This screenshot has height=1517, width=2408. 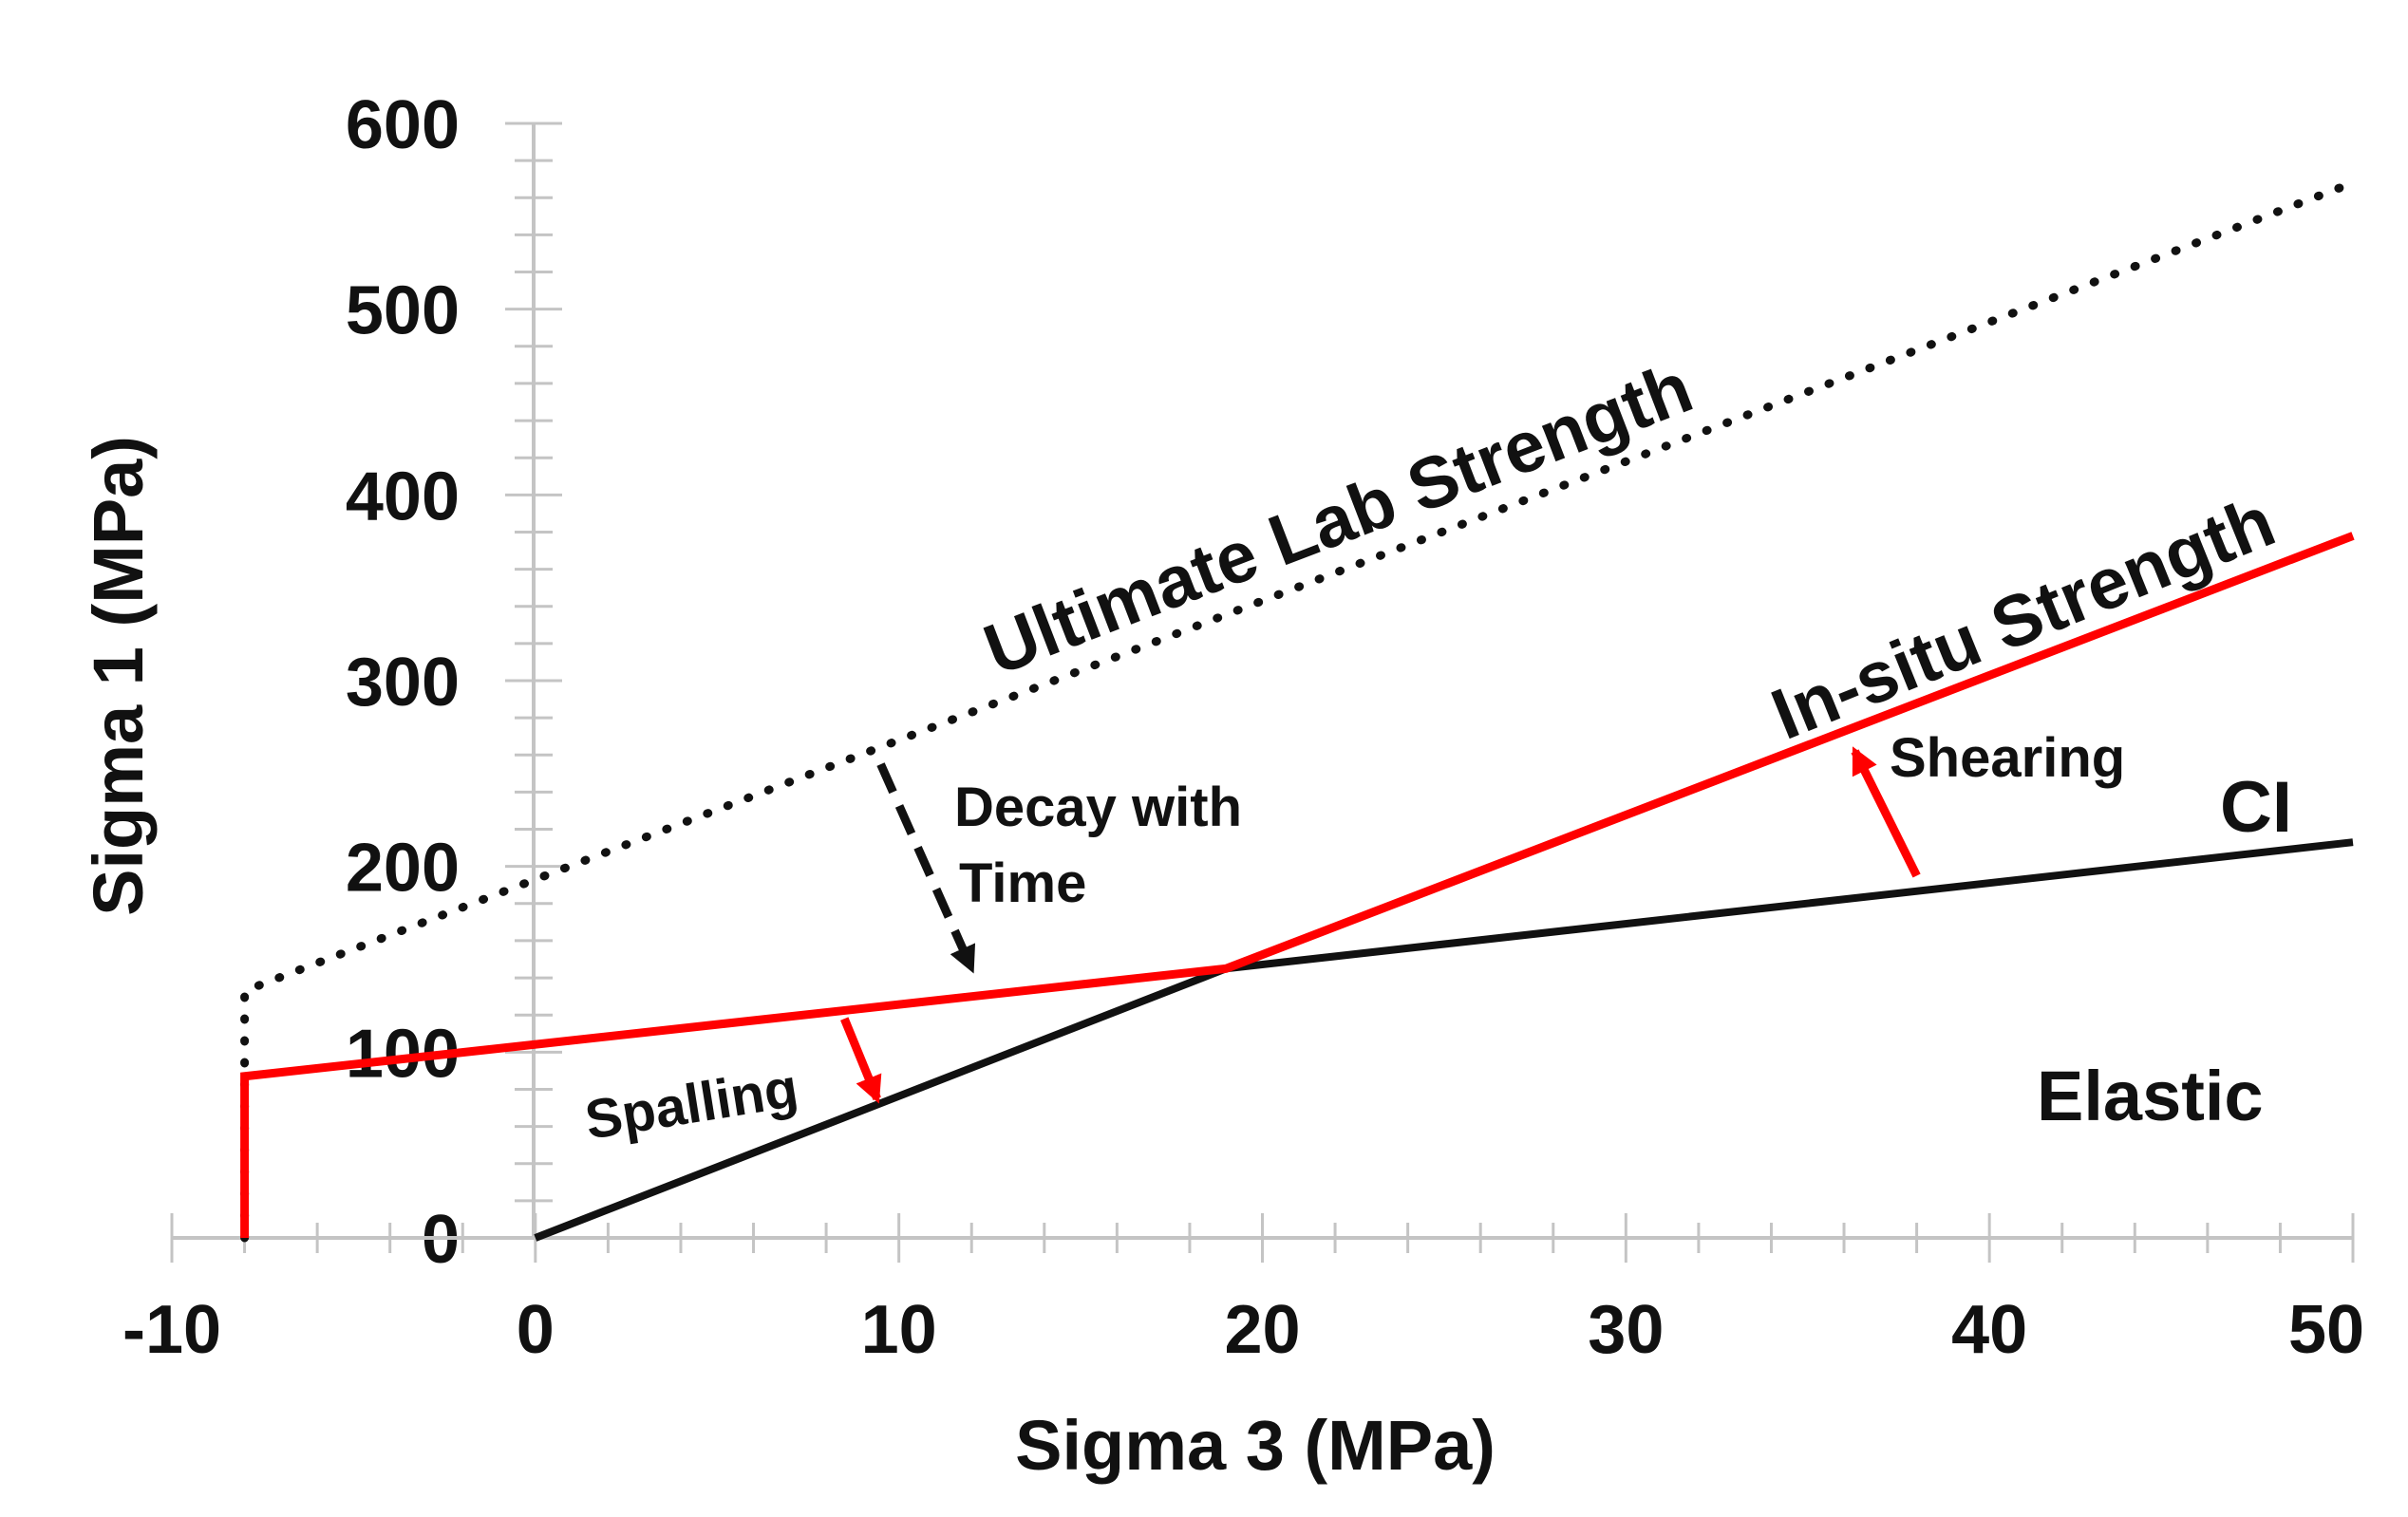 What do you see at coordinates (1098, 808) in the screenshot?
I see `decay-label-line1: Decay with` at bounding box center [1098, 808].